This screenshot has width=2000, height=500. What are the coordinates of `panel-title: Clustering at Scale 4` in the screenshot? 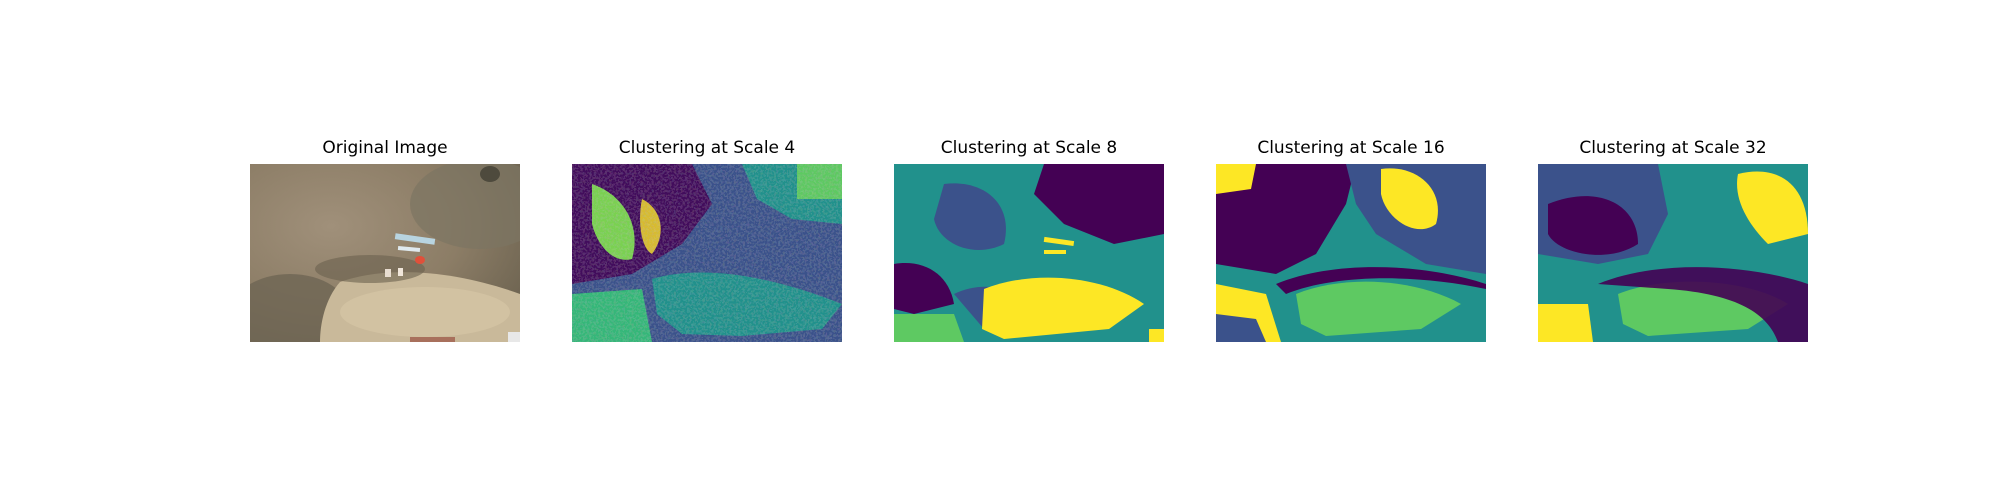 It's located at (707, 148).